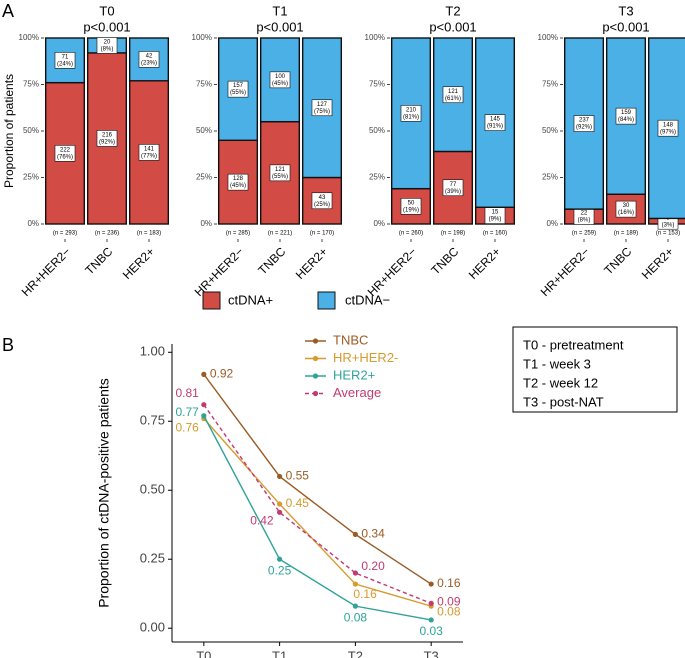  I want to click on n-label: (n = 198), so click(453, 234).